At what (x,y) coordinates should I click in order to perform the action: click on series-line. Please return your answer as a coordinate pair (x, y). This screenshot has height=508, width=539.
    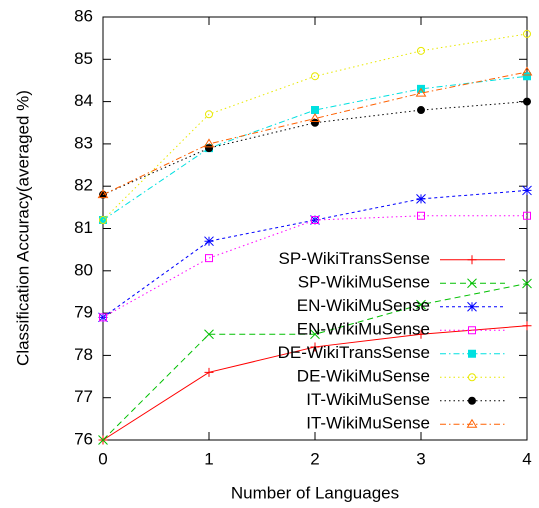
    Looking at the image, I should click on (315, 148).